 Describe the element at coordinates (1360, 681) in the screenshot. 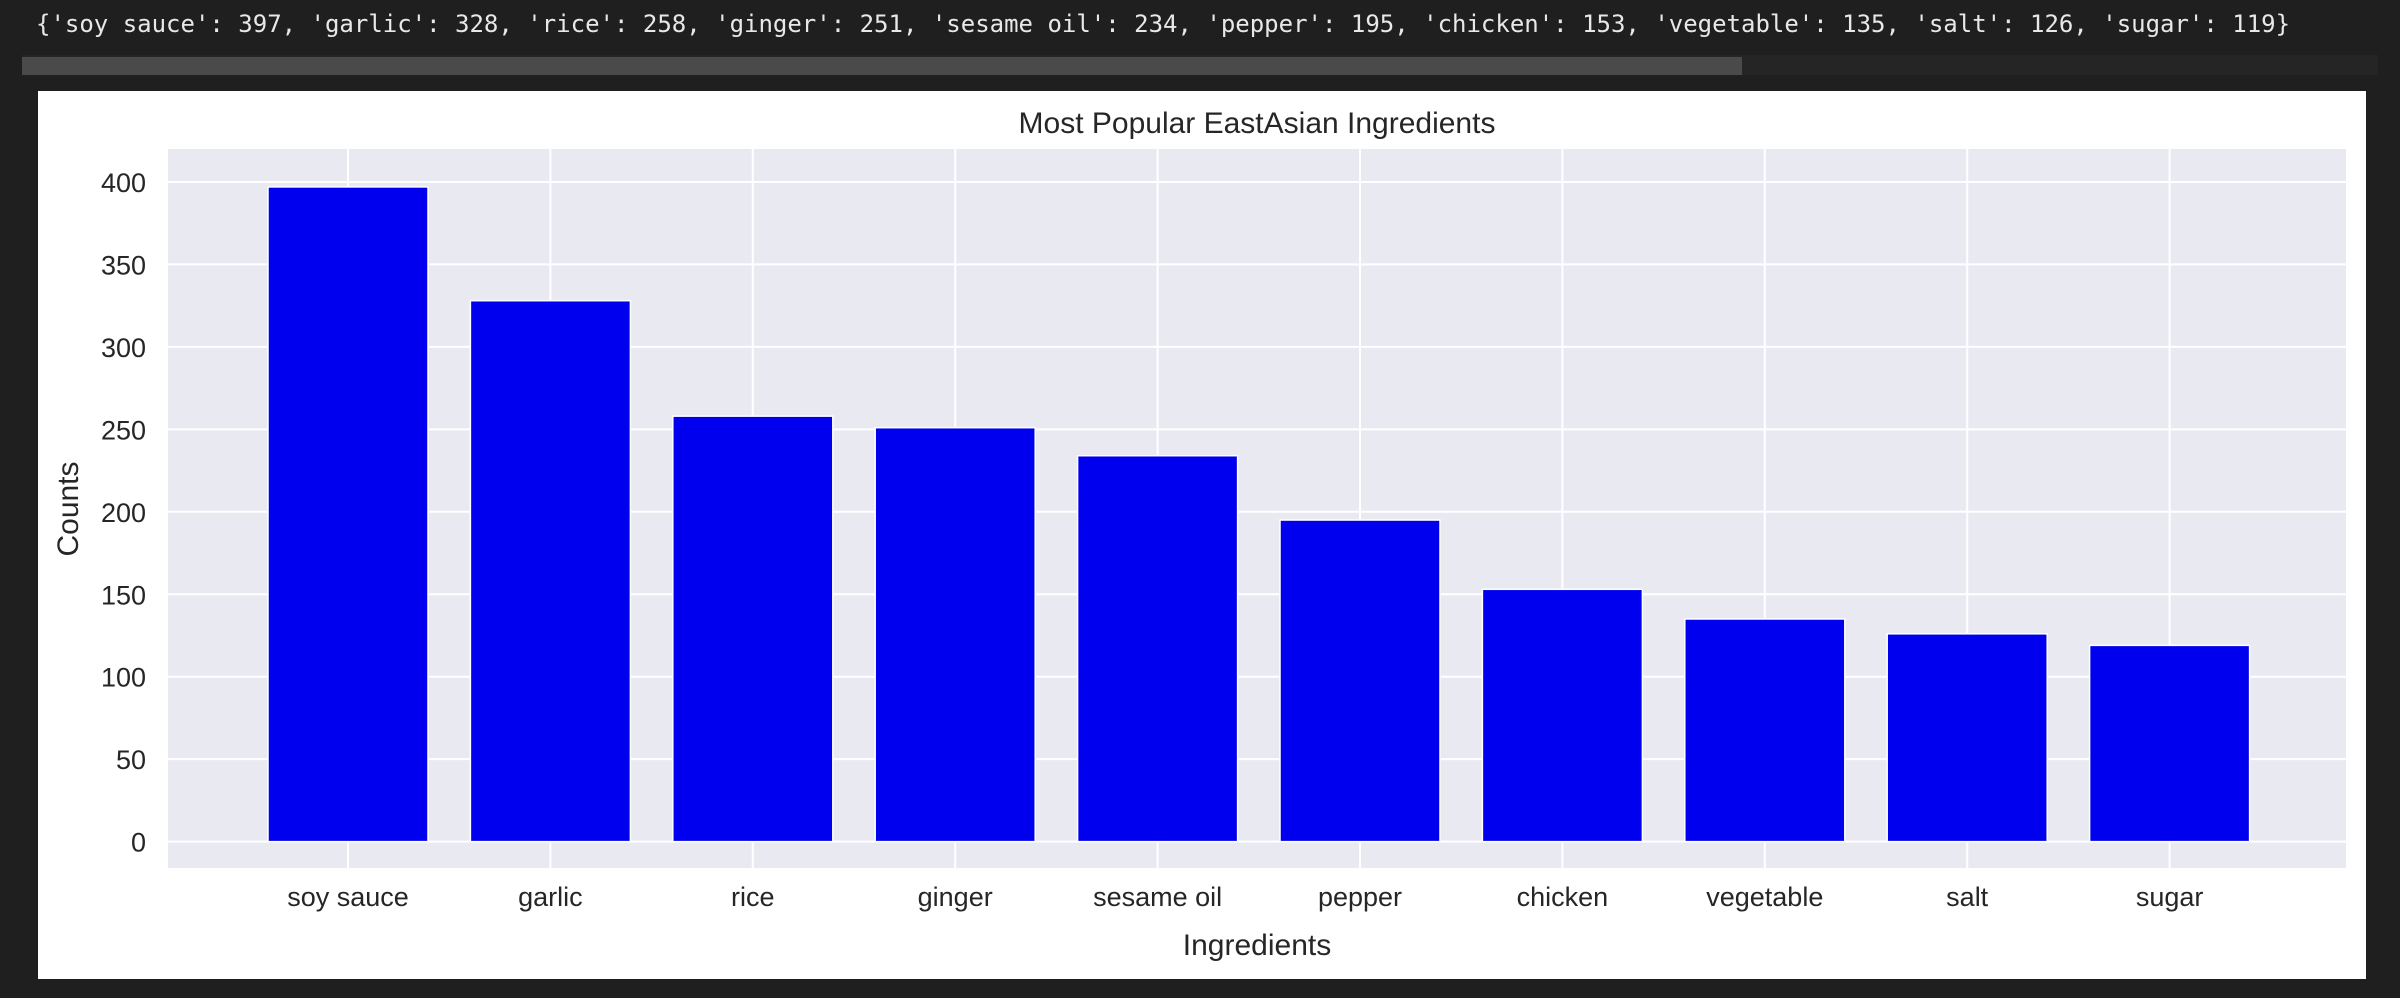

I see `bar-pepper` at that location.